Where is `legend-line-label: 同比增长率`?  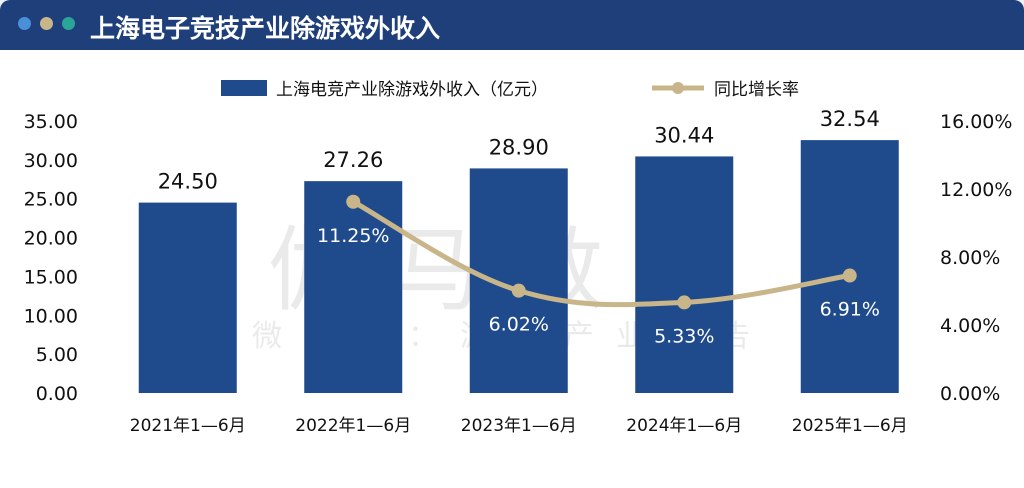 legend-line-label: 同比增长率 is located at coordinates (756, 90).